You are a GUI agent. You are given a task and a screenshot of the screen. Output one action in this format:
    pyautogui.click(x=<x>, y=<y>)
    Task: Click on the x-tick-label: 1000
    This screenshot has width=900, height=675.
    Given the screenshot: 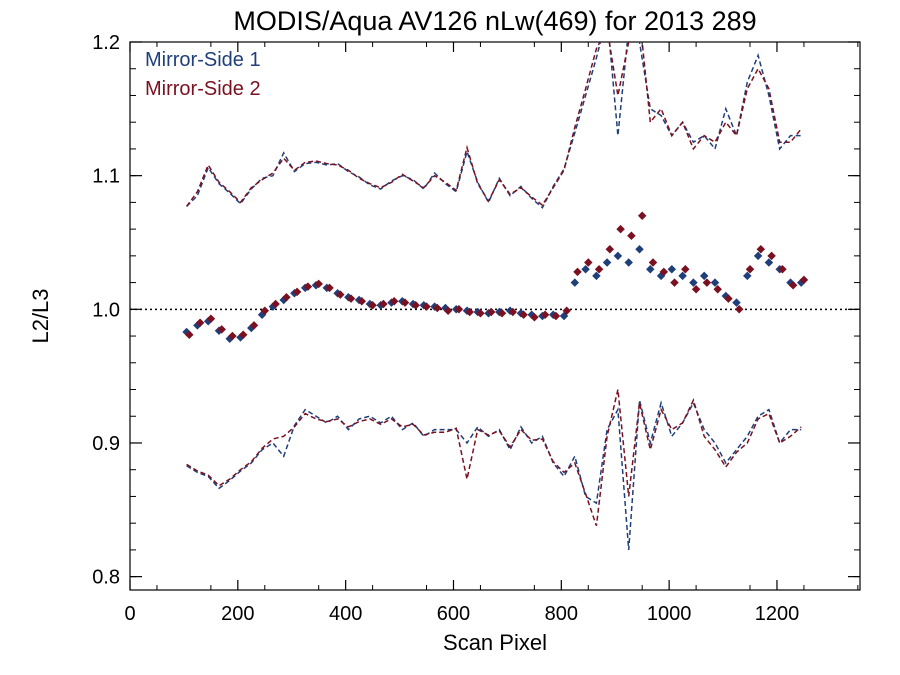 What is the action you would take?
    pyautogui.click(x=669, y=614)
    